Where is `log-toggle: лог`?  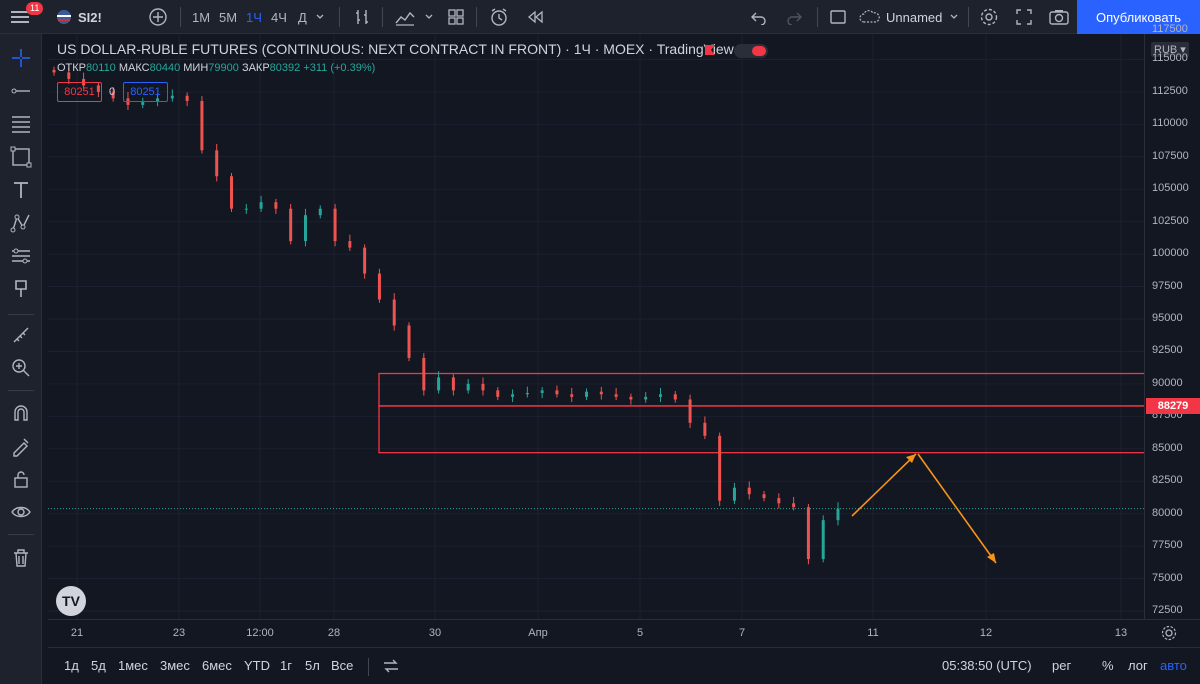
log-toggle: лог is located at coordinates (1138, 665).